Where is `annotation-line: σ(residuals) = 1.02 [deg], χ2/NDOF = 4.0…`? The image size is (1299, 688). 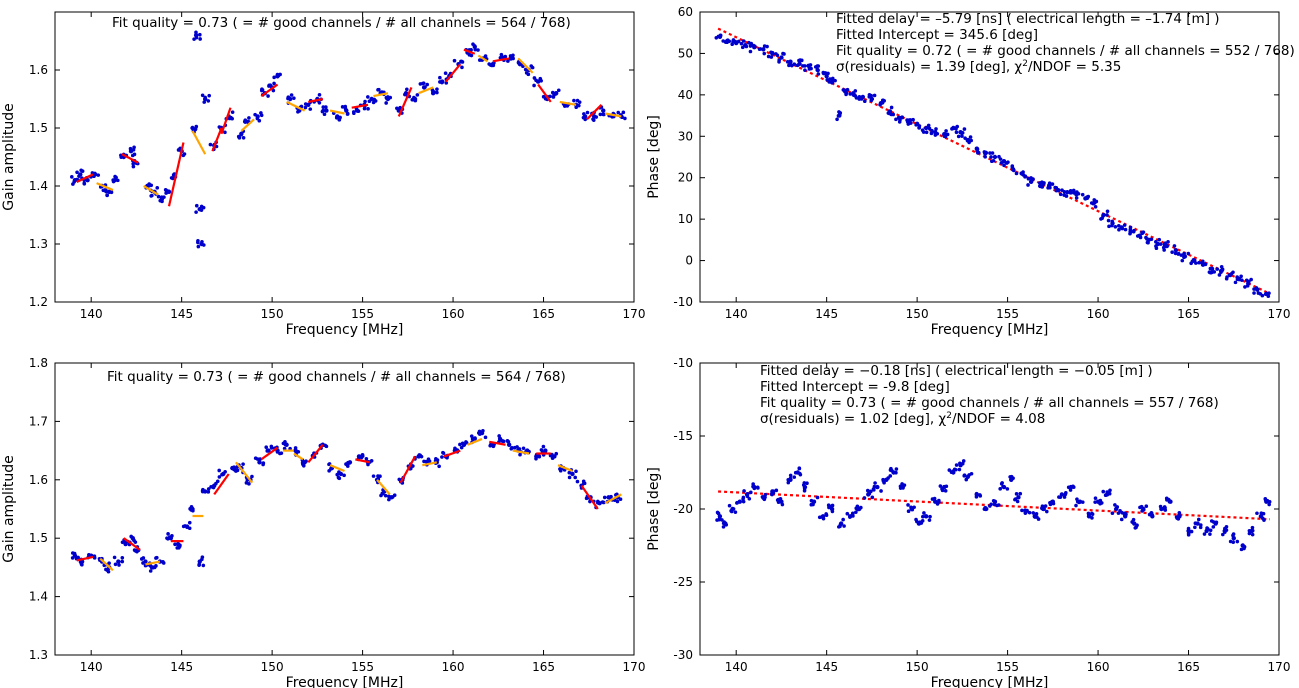
annotation-line: σ(residuals) = 1.02 [deg], χ2/NDOF = 4.0… is located at coordinates (902, 419).